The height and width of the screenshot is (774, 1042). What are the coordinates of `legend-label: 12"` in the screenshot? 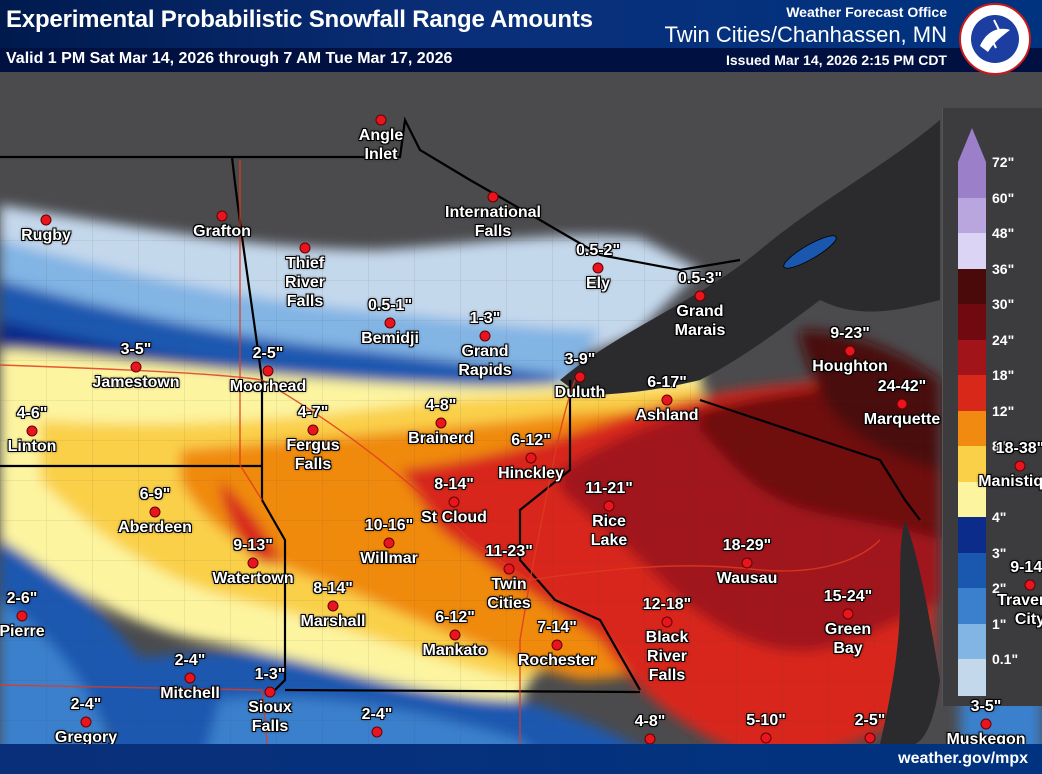 It's located at (1003, 410).